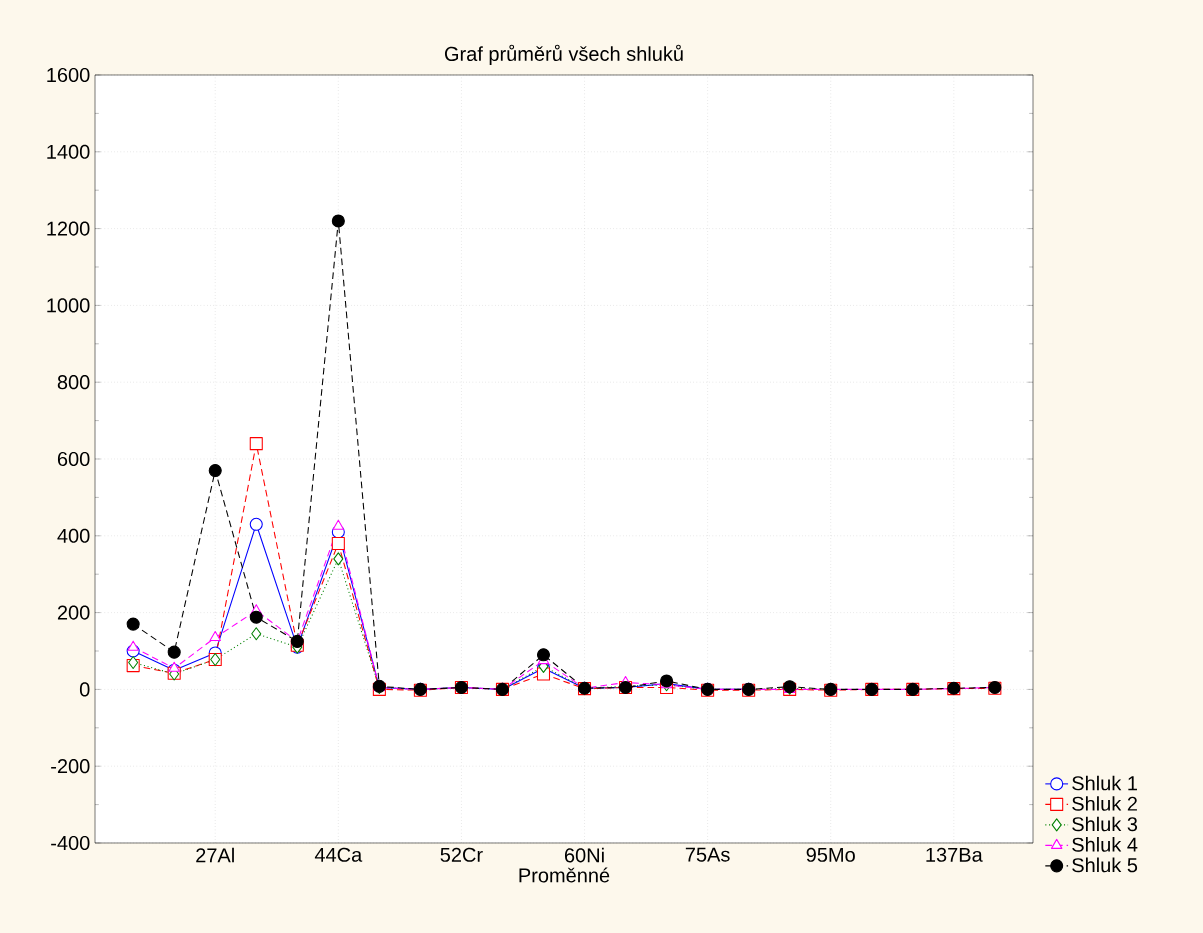  What do you see at coordinates (338, 854) in the screenshot?
I see `x-tick-label: 44Ca` at bounding box center [338, 854].